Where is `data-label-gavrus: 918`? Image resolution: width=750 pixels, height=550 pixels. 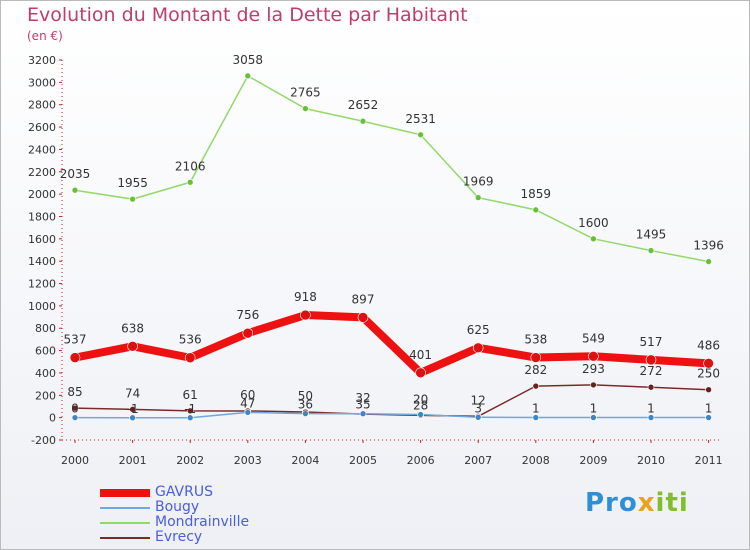 data-label-gavrus: 918 is located at coordinates (305, 297).